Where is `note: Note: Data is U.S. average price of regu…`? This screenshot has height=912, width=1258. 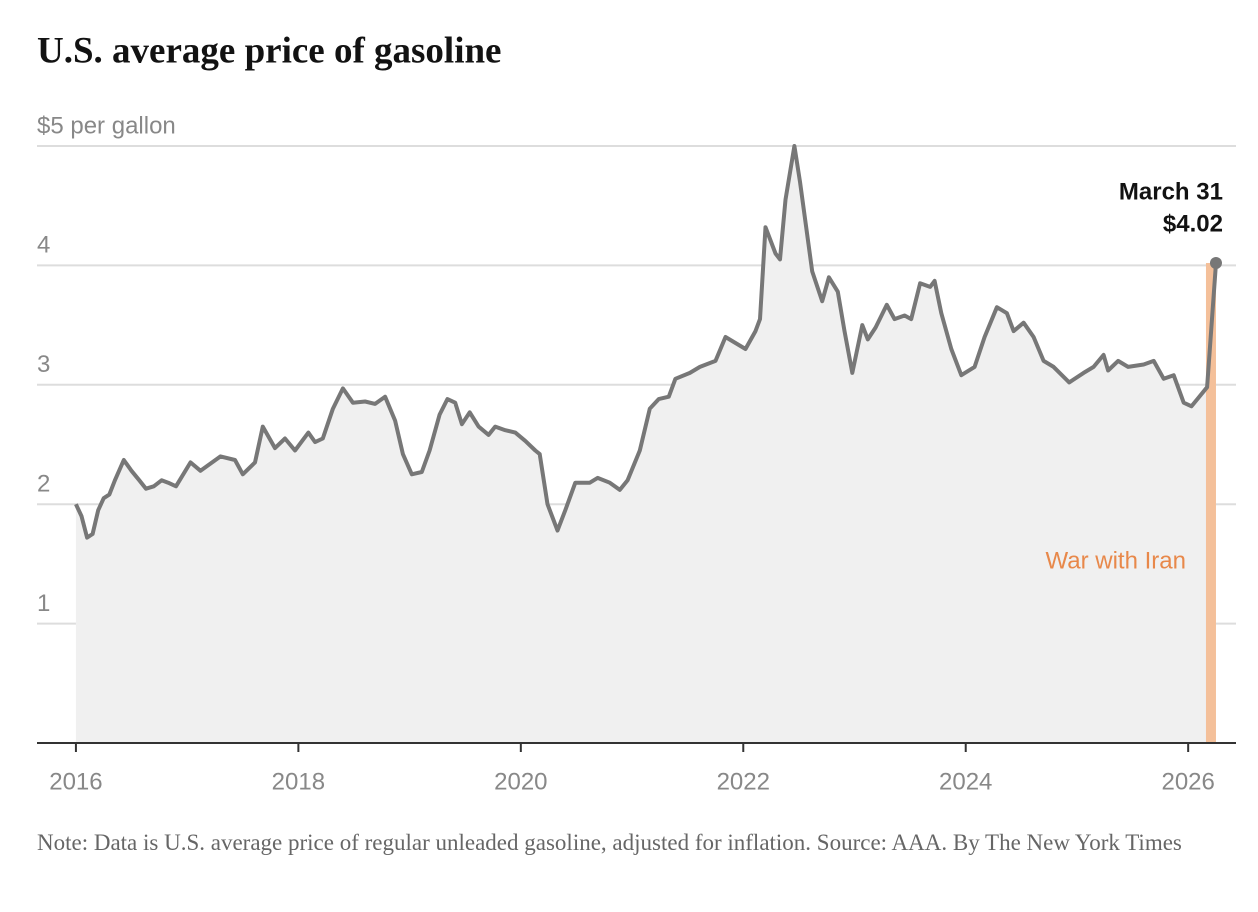 note: Note: Data is U.S. average price of regu… is located at coordinates (609, 842).